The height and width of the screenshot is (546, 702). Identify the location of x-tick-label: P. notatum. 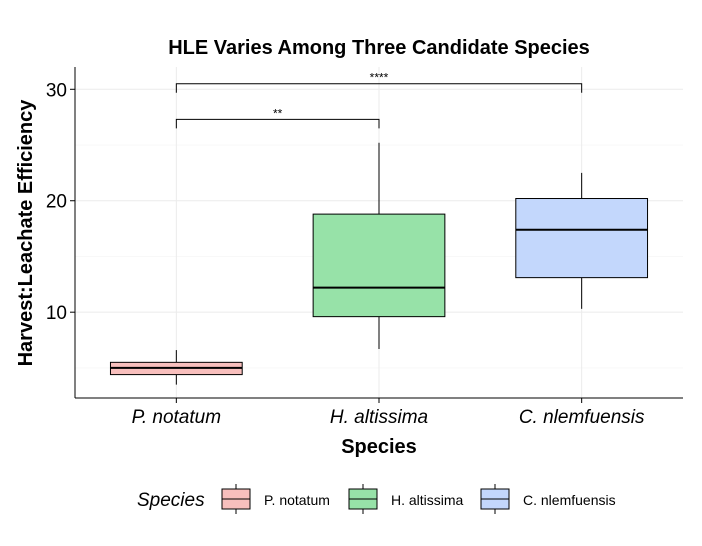
(176, 417).